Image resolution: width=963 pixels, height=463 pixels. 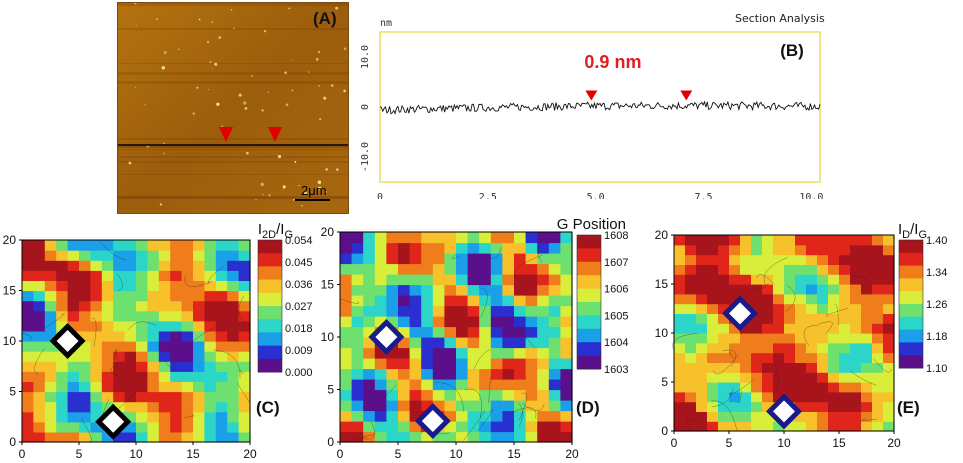 I want to click on colorbar-tick-label: 0.027, so click(x=299, y=307).